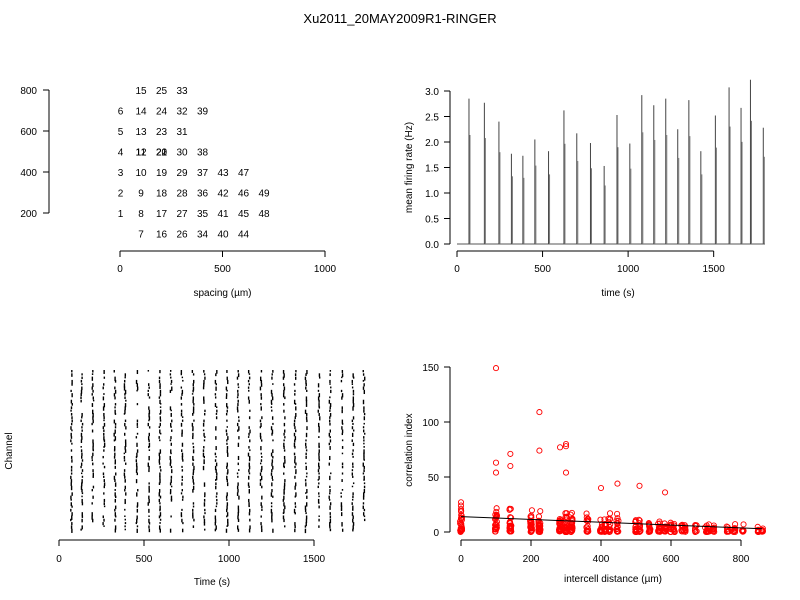 The width and height of the screenshot is (800, 600). Describe the element at coordinates (203, 214) in the screenshot. I see `electrode-label: 35` at that location.